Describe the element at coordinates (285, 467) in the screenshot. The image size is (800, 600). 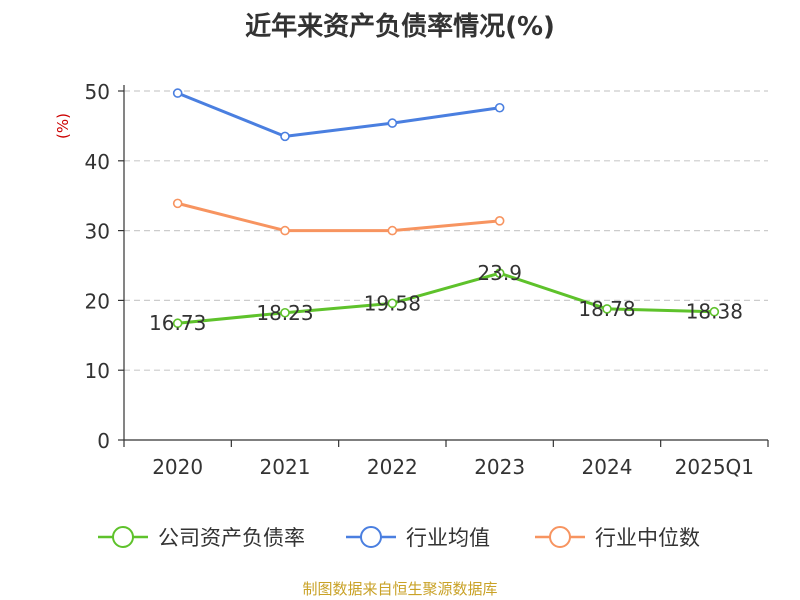
I see `x-tick-label: 2021` at that location.